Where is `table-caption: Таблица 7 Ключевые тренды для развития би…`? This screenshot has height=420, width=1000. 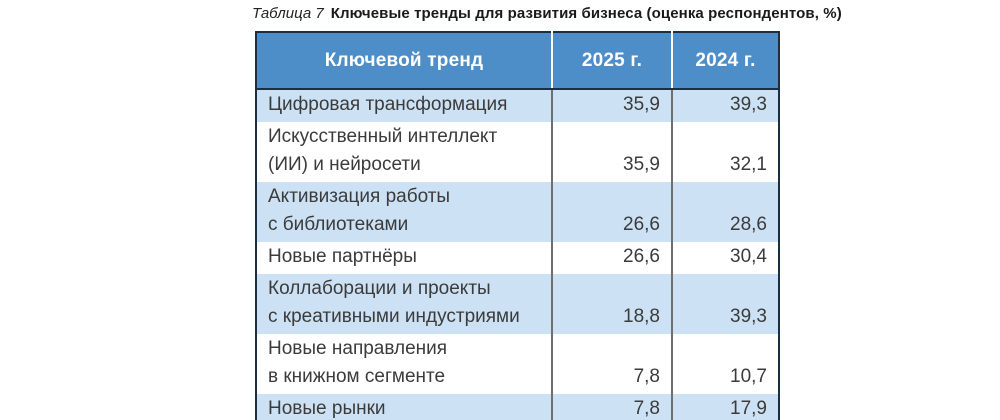
table-caption: Таблица 7 Ключевые тренды для развития би… is located at coordinates (547, 13).